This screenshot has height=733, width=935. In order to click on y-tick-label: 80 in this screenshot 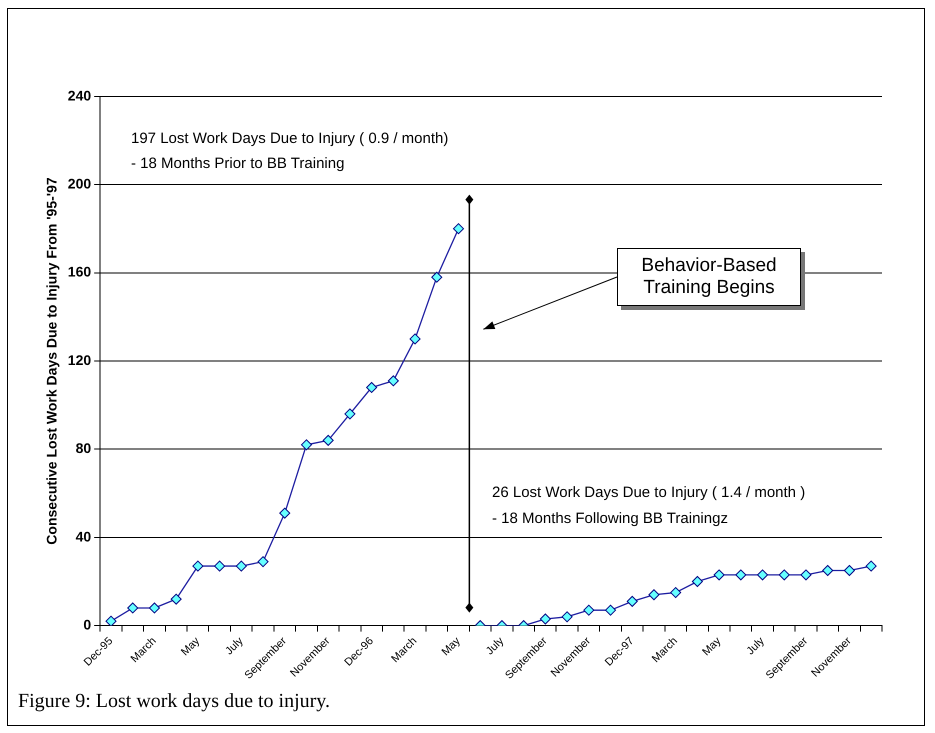, I will do `click(84, 448)`.